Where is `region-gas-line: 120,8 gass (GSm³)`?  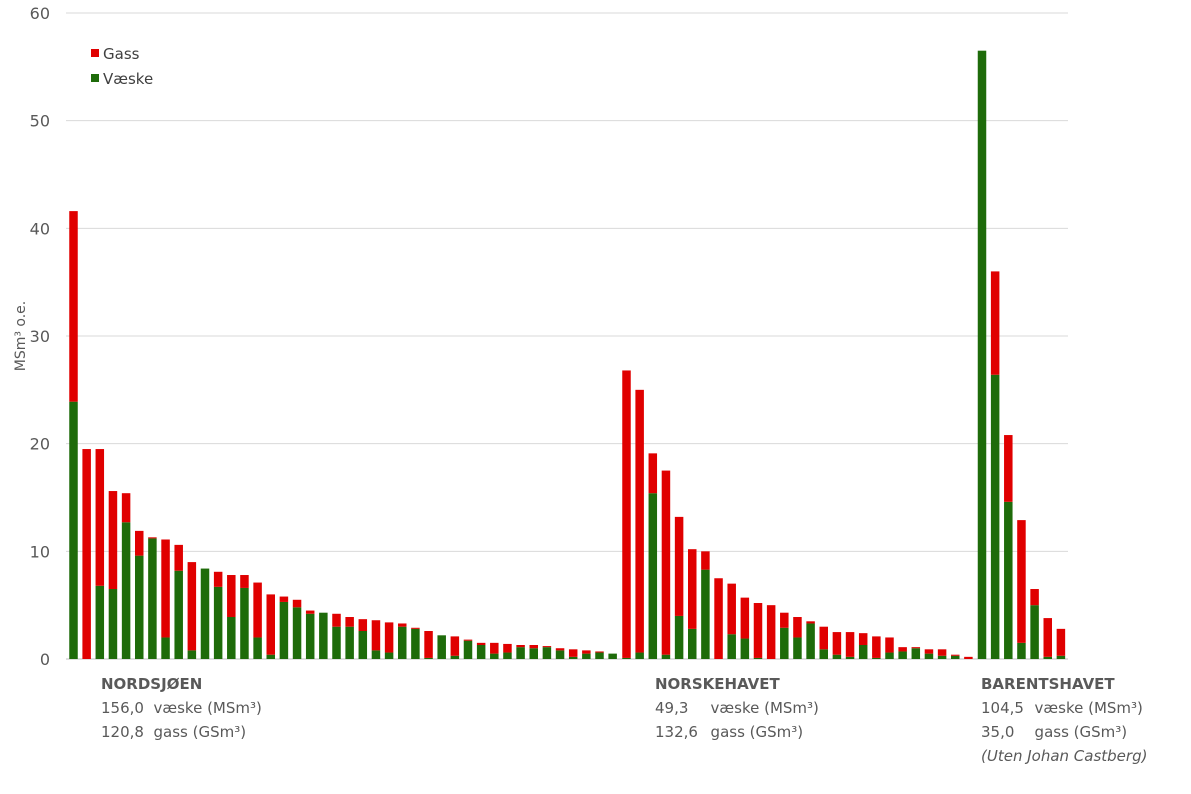 region-gas-line: 120,8 gass (GSm³) is located at coordinates (181, 732).